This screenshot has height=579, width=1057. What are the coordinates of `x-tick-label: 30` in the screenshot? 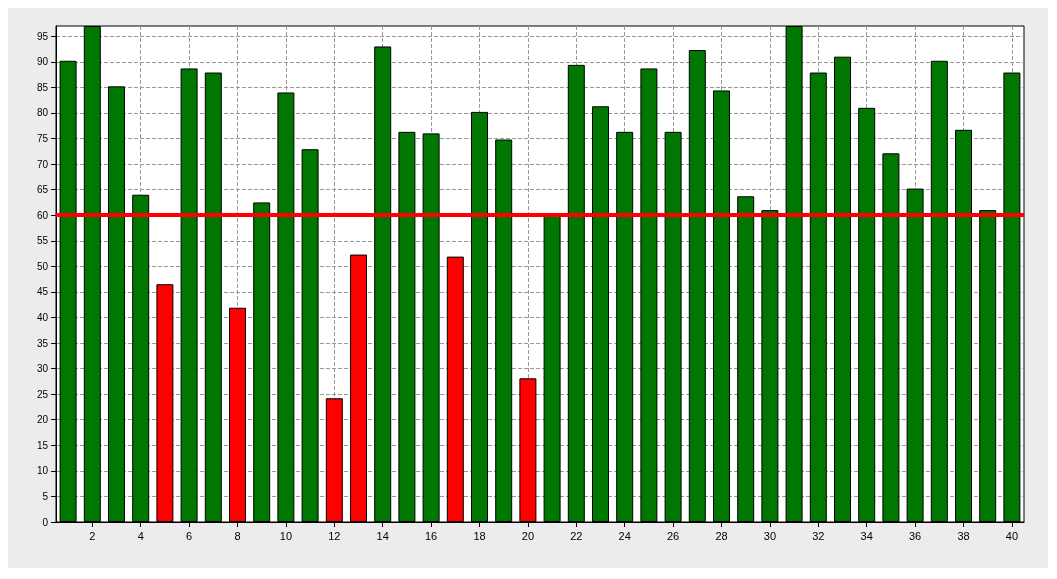 It's located at (770, 535).